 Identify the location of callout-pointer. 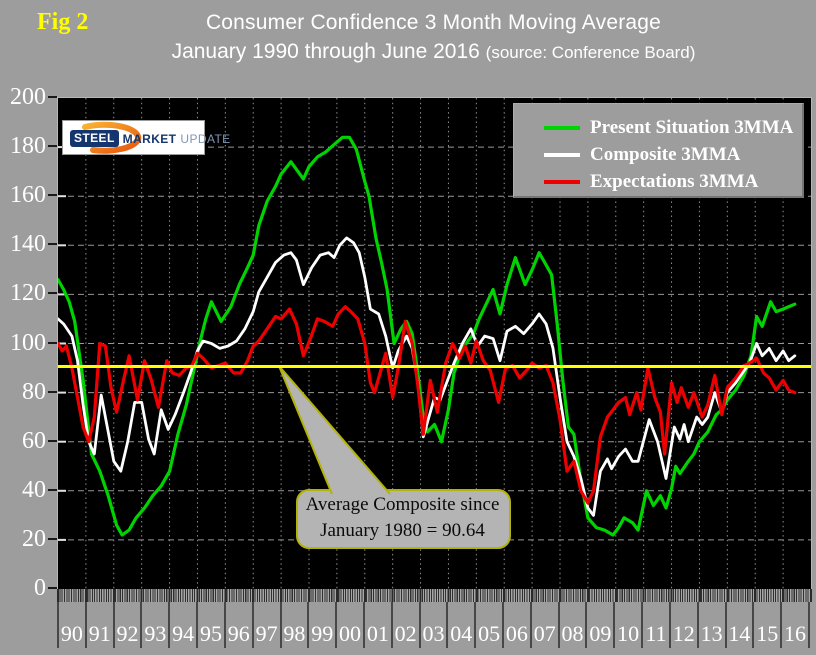
(334, 430).